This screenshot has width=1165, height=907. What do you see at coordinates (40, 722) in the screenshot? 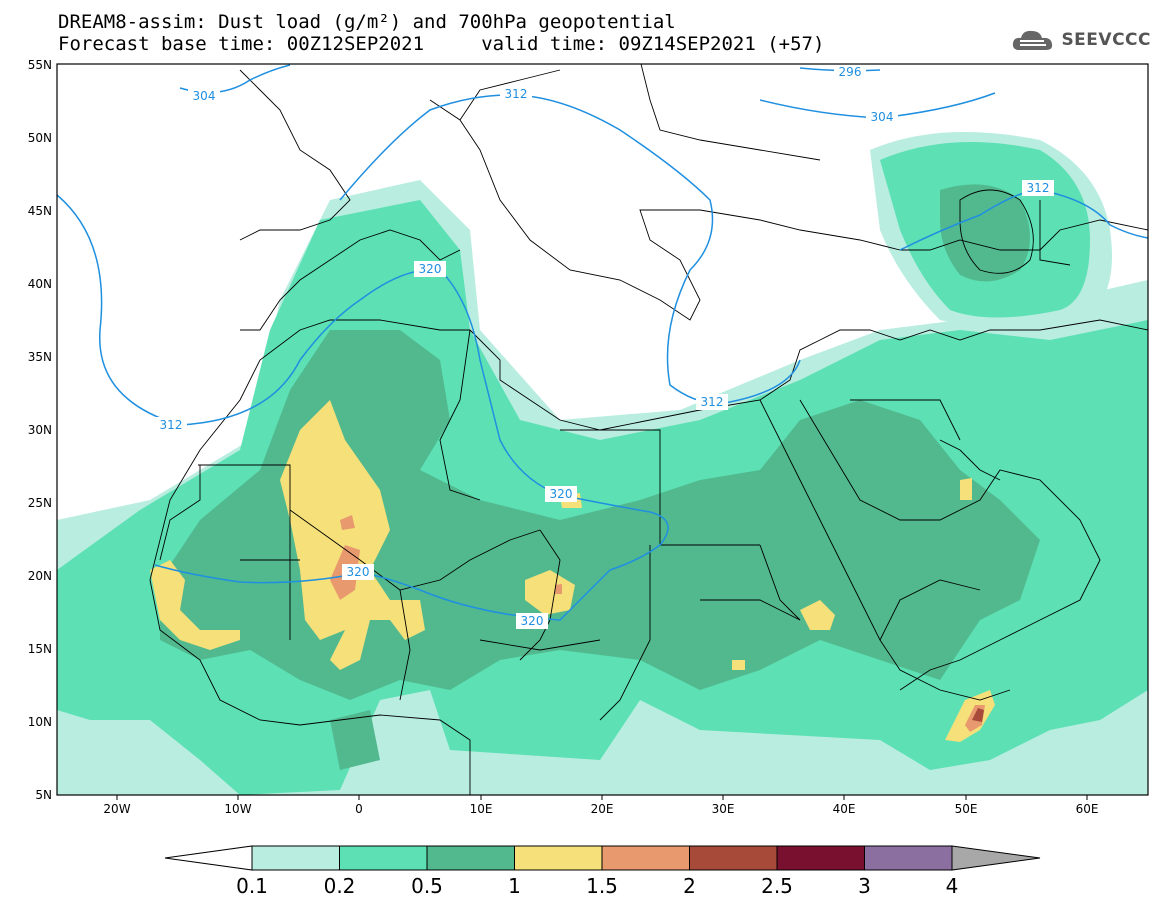
I see `lat-tick-label: 10N` at bounding box center [40, 722].